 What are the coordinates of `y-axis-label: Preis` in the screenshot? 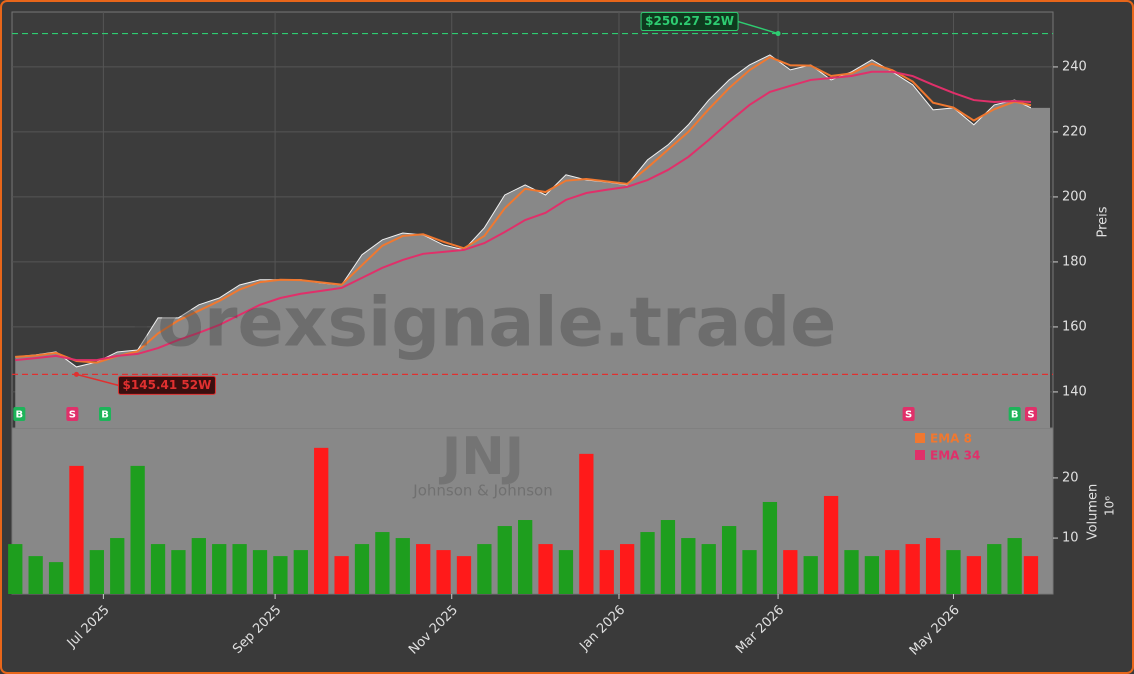 It's located at (1103, 221).